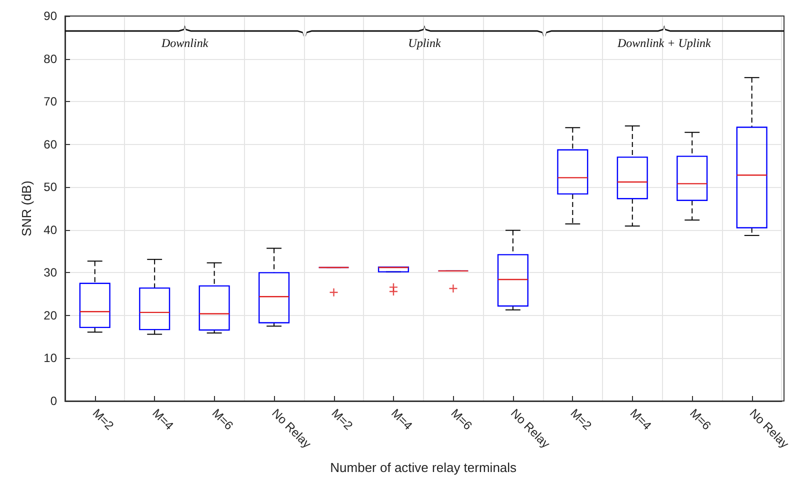 The width and height of the screenshot is (801, 492). What do you see at coordinates (51, 144) in the screenshot?
I see `y-tick-label: 60` at bounding box center [51, 144].